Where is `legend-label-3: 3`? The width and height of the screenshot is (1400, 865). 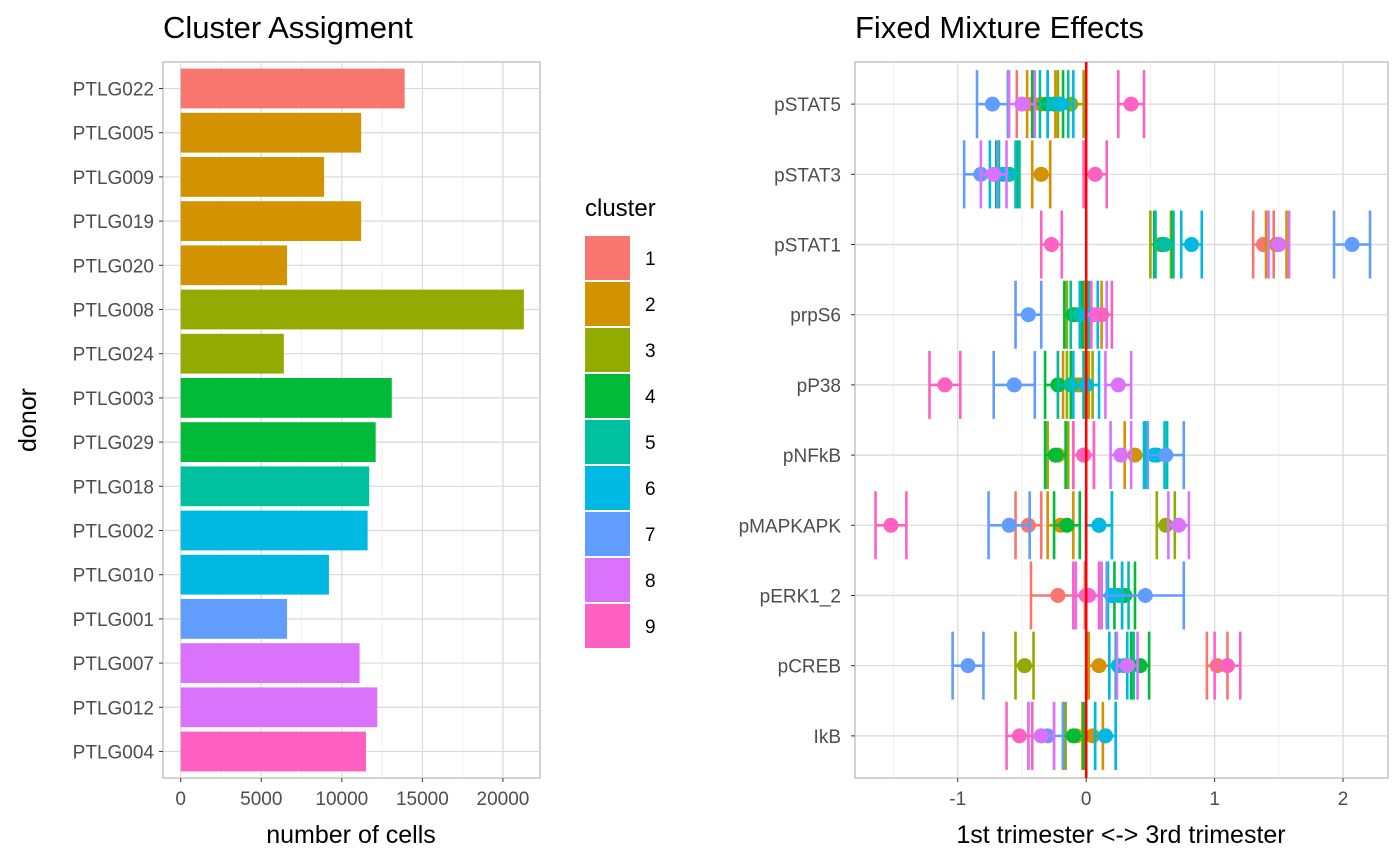 legend-label-3: 3 is located at coordinates (650, 351).